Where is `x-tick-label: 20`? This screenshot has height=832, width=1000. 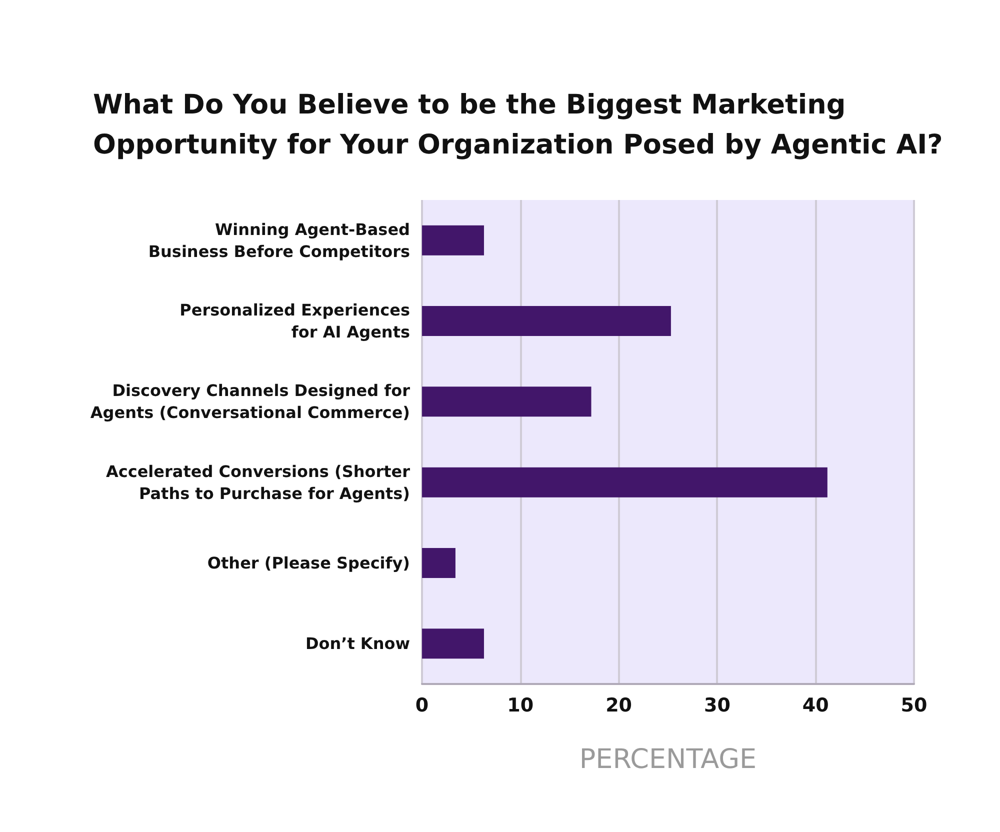
x-tick-label: 20 is located at coordinates (619, 705).